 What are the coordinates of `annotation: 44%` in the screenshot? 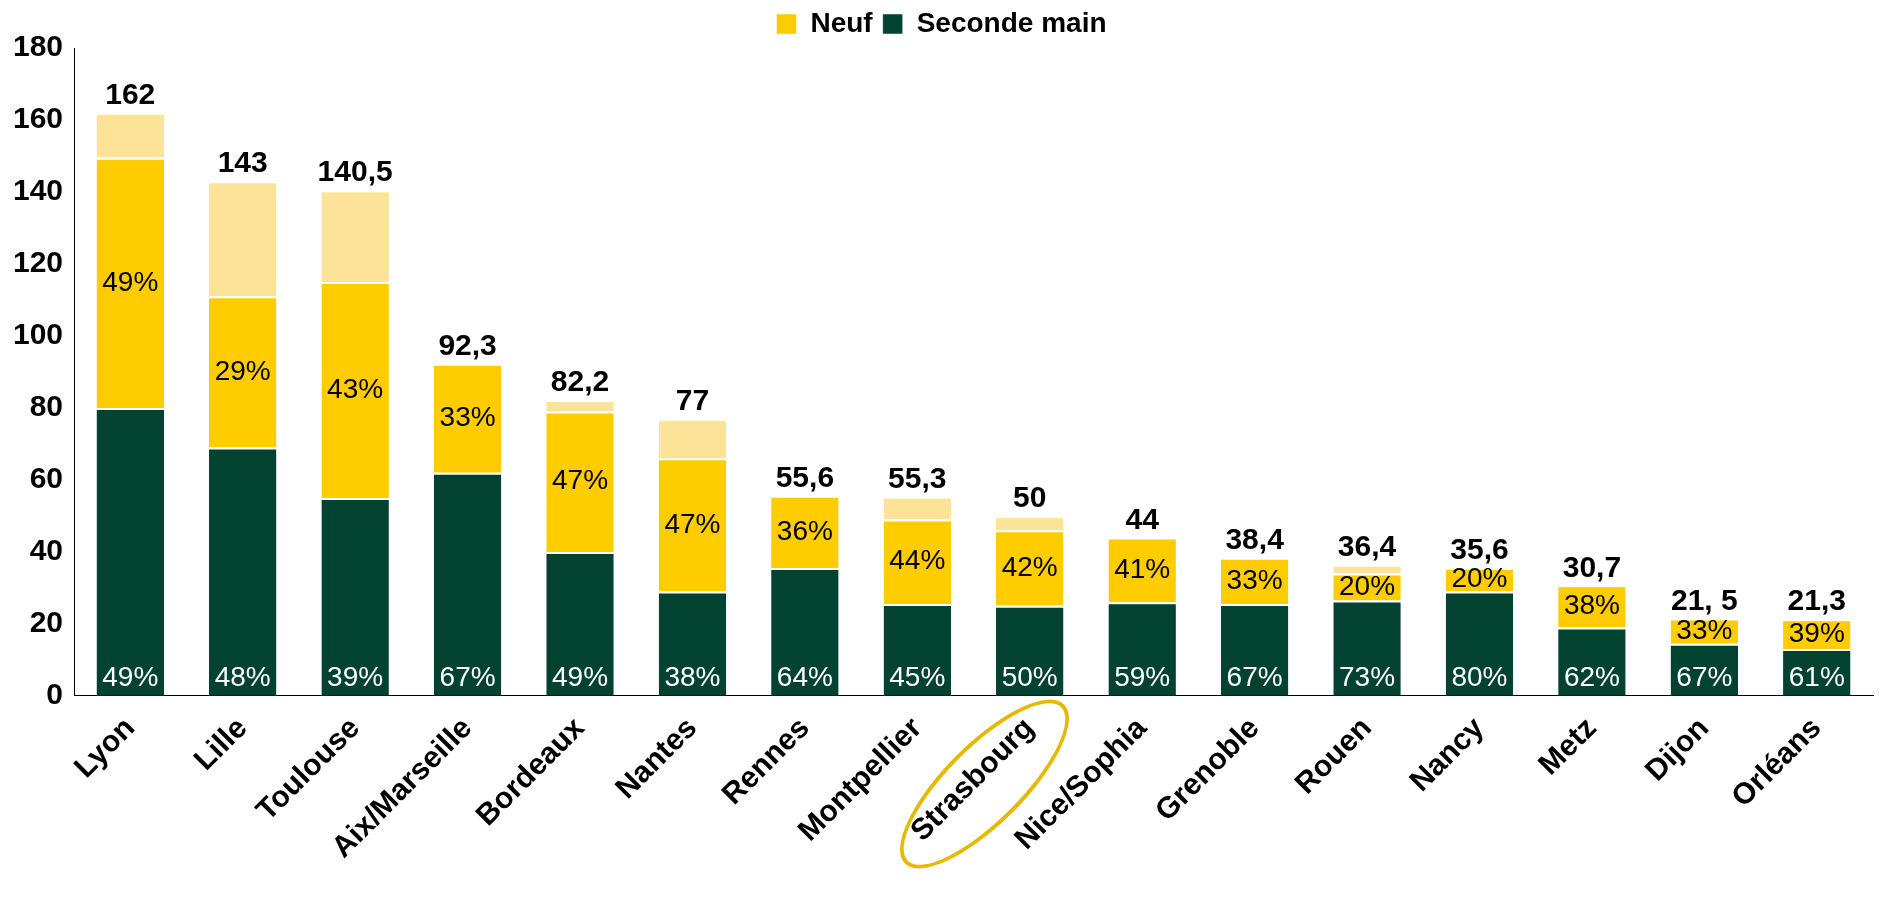 It's located at (917, 560).